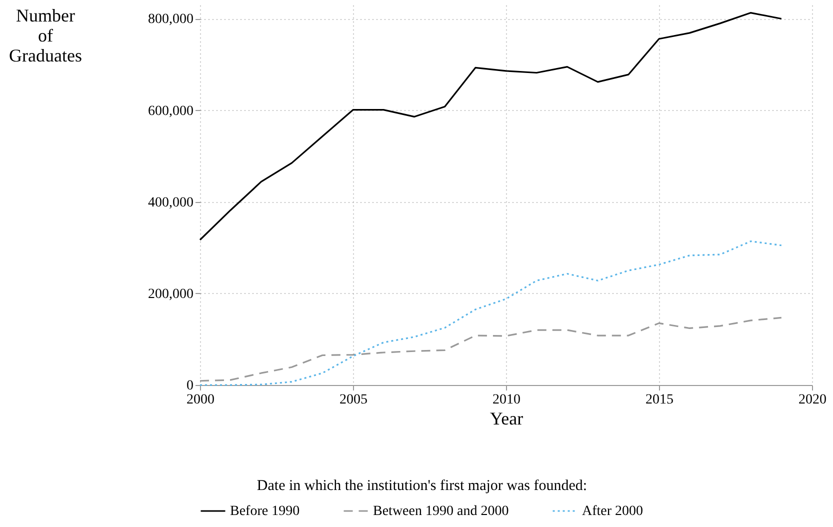 The image size is (833, 527). Describe the element at coordinates (171, 294) in the screenshot. I see `y-tick-label: 200,000` at that location.